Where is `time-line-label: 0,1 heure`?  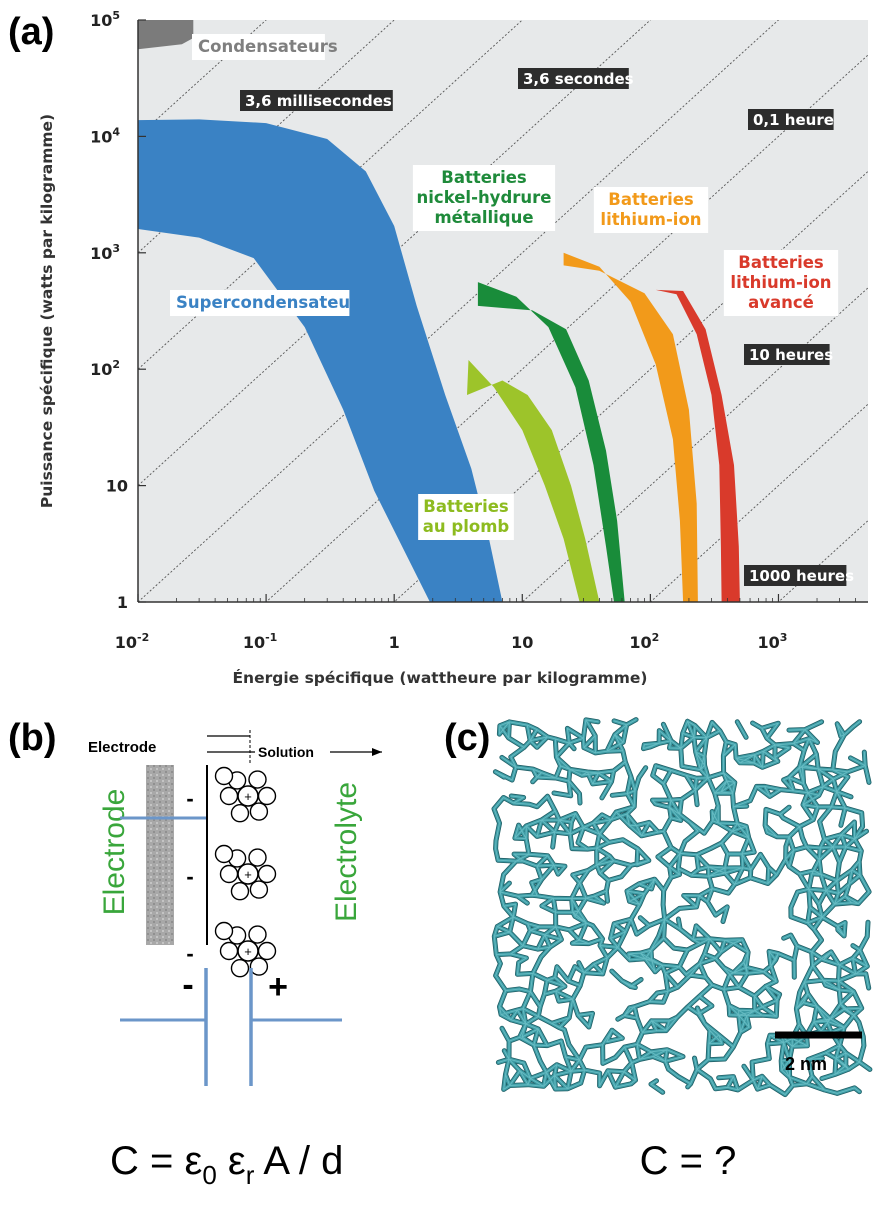 time-line-label: 0,1 heure is located at coordinates (791, 119).